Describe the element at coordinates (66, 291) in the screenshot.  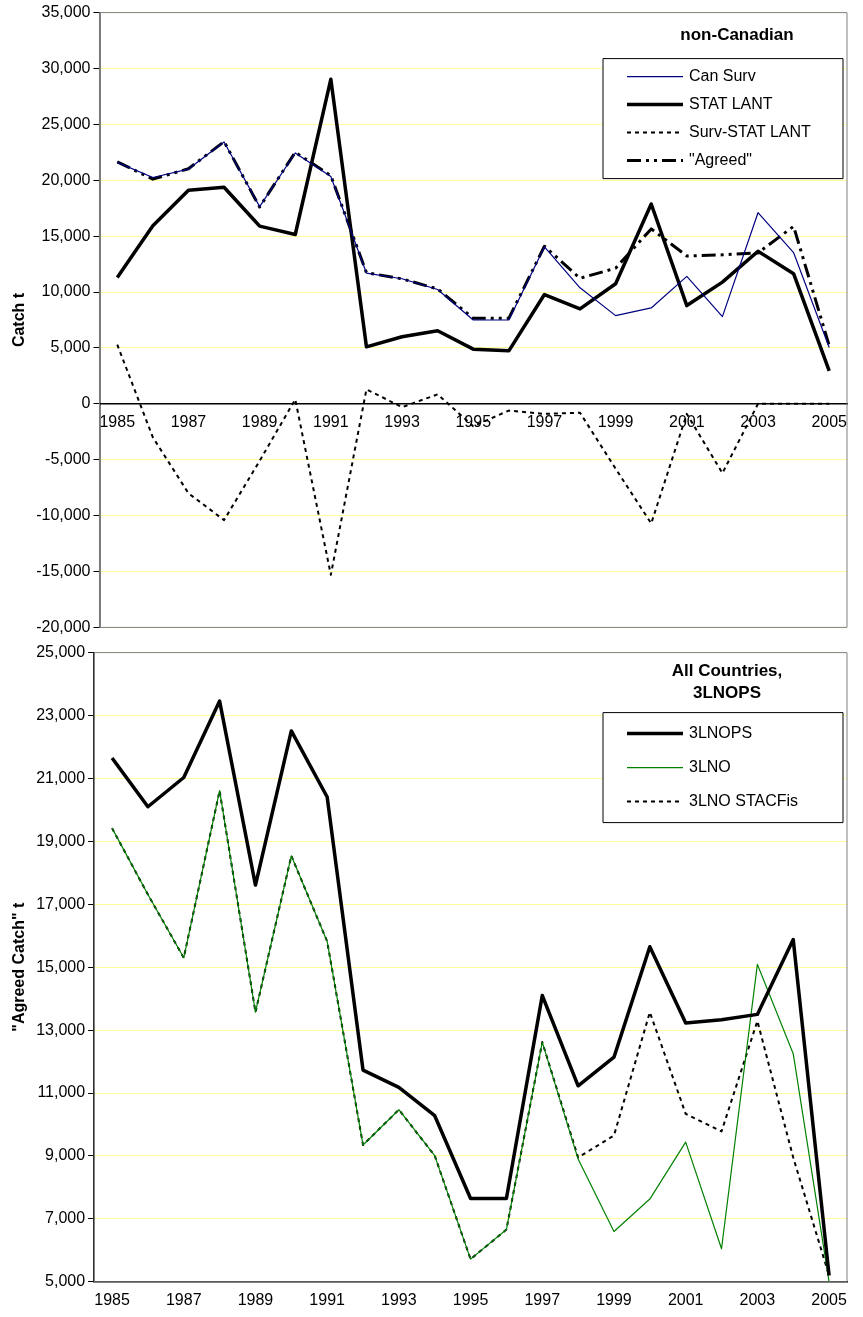
I see `y-tick-label: 10,000` at that location.